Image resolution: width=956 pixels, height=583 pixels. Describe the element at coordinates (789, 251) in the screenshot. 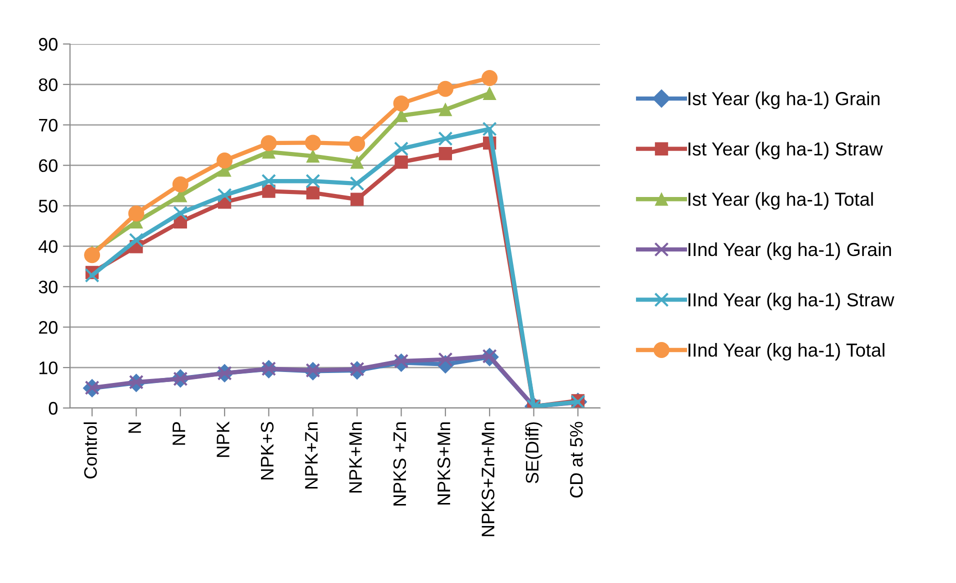

I see `legend-label: IInd Year (kg ha-1) Grain` at that location.